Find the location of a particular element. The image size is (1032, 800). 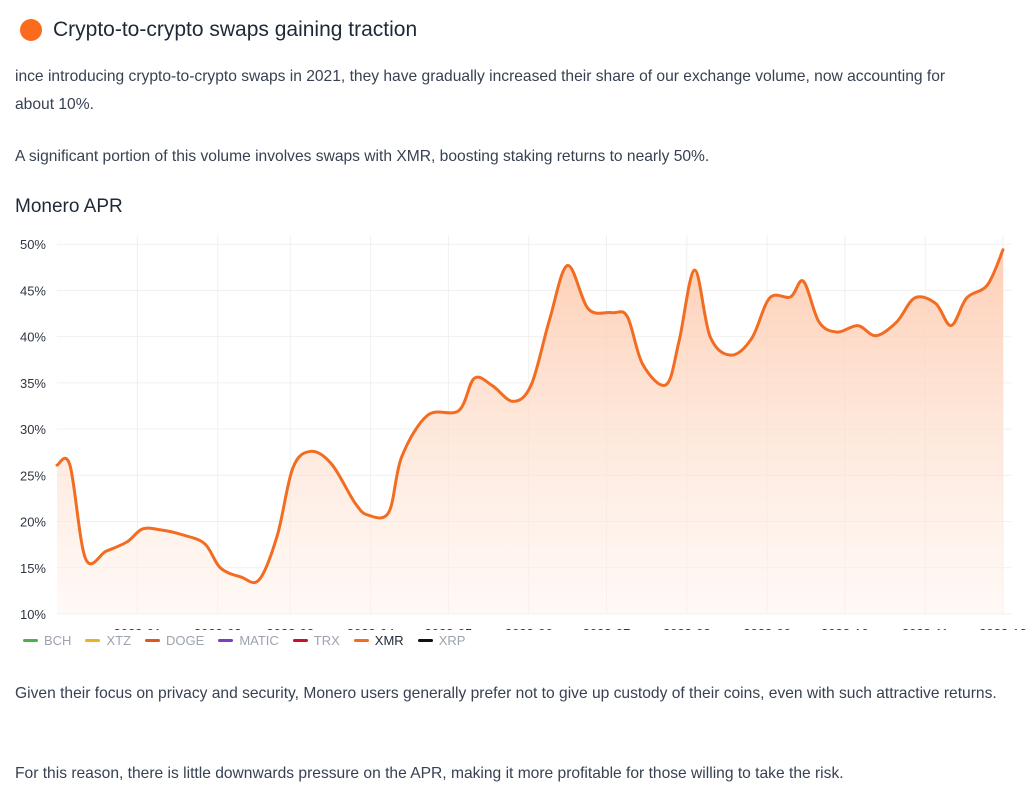

legend-label: DOGE is located at coordinates (185, 640).